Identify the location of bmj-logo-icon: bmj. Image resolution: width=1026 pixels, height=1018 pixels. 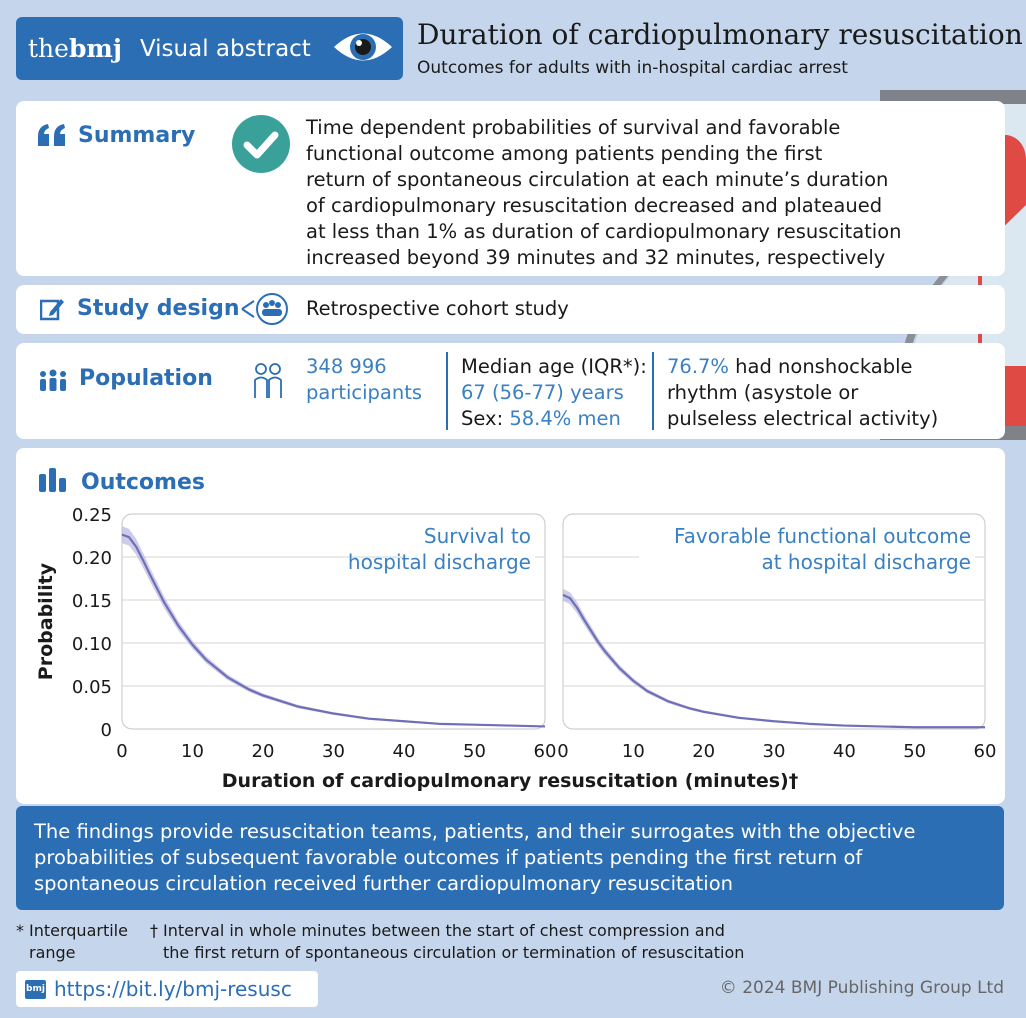
(35, 989).